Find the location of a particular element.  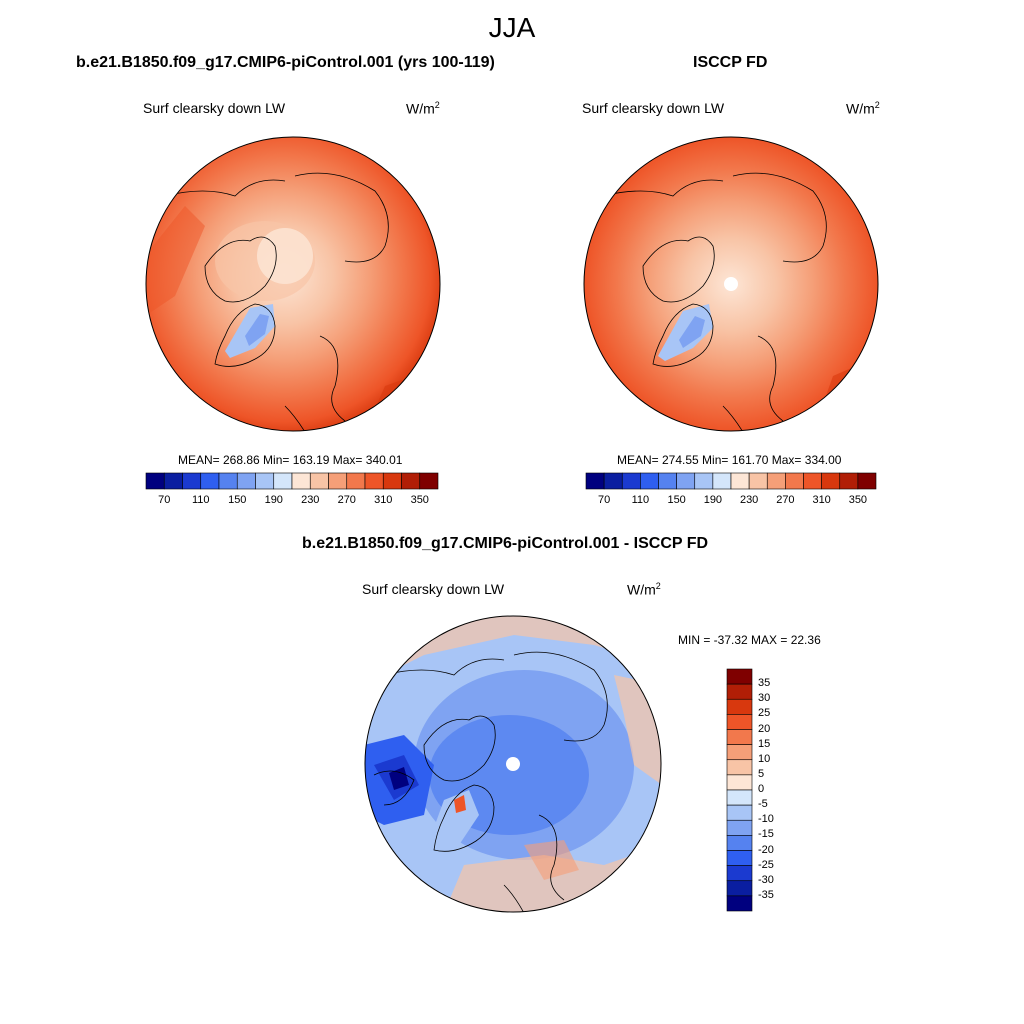

colorbar-tick-label: -20 is located at coordinates (766, 849).